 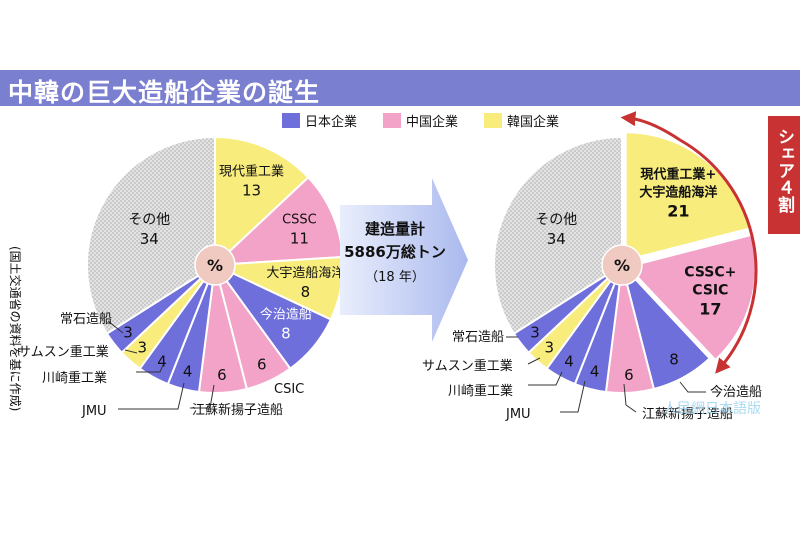 I want to click on left-label-jiangsu: 江蘇新揚子造船, so click(x=237, y=410).